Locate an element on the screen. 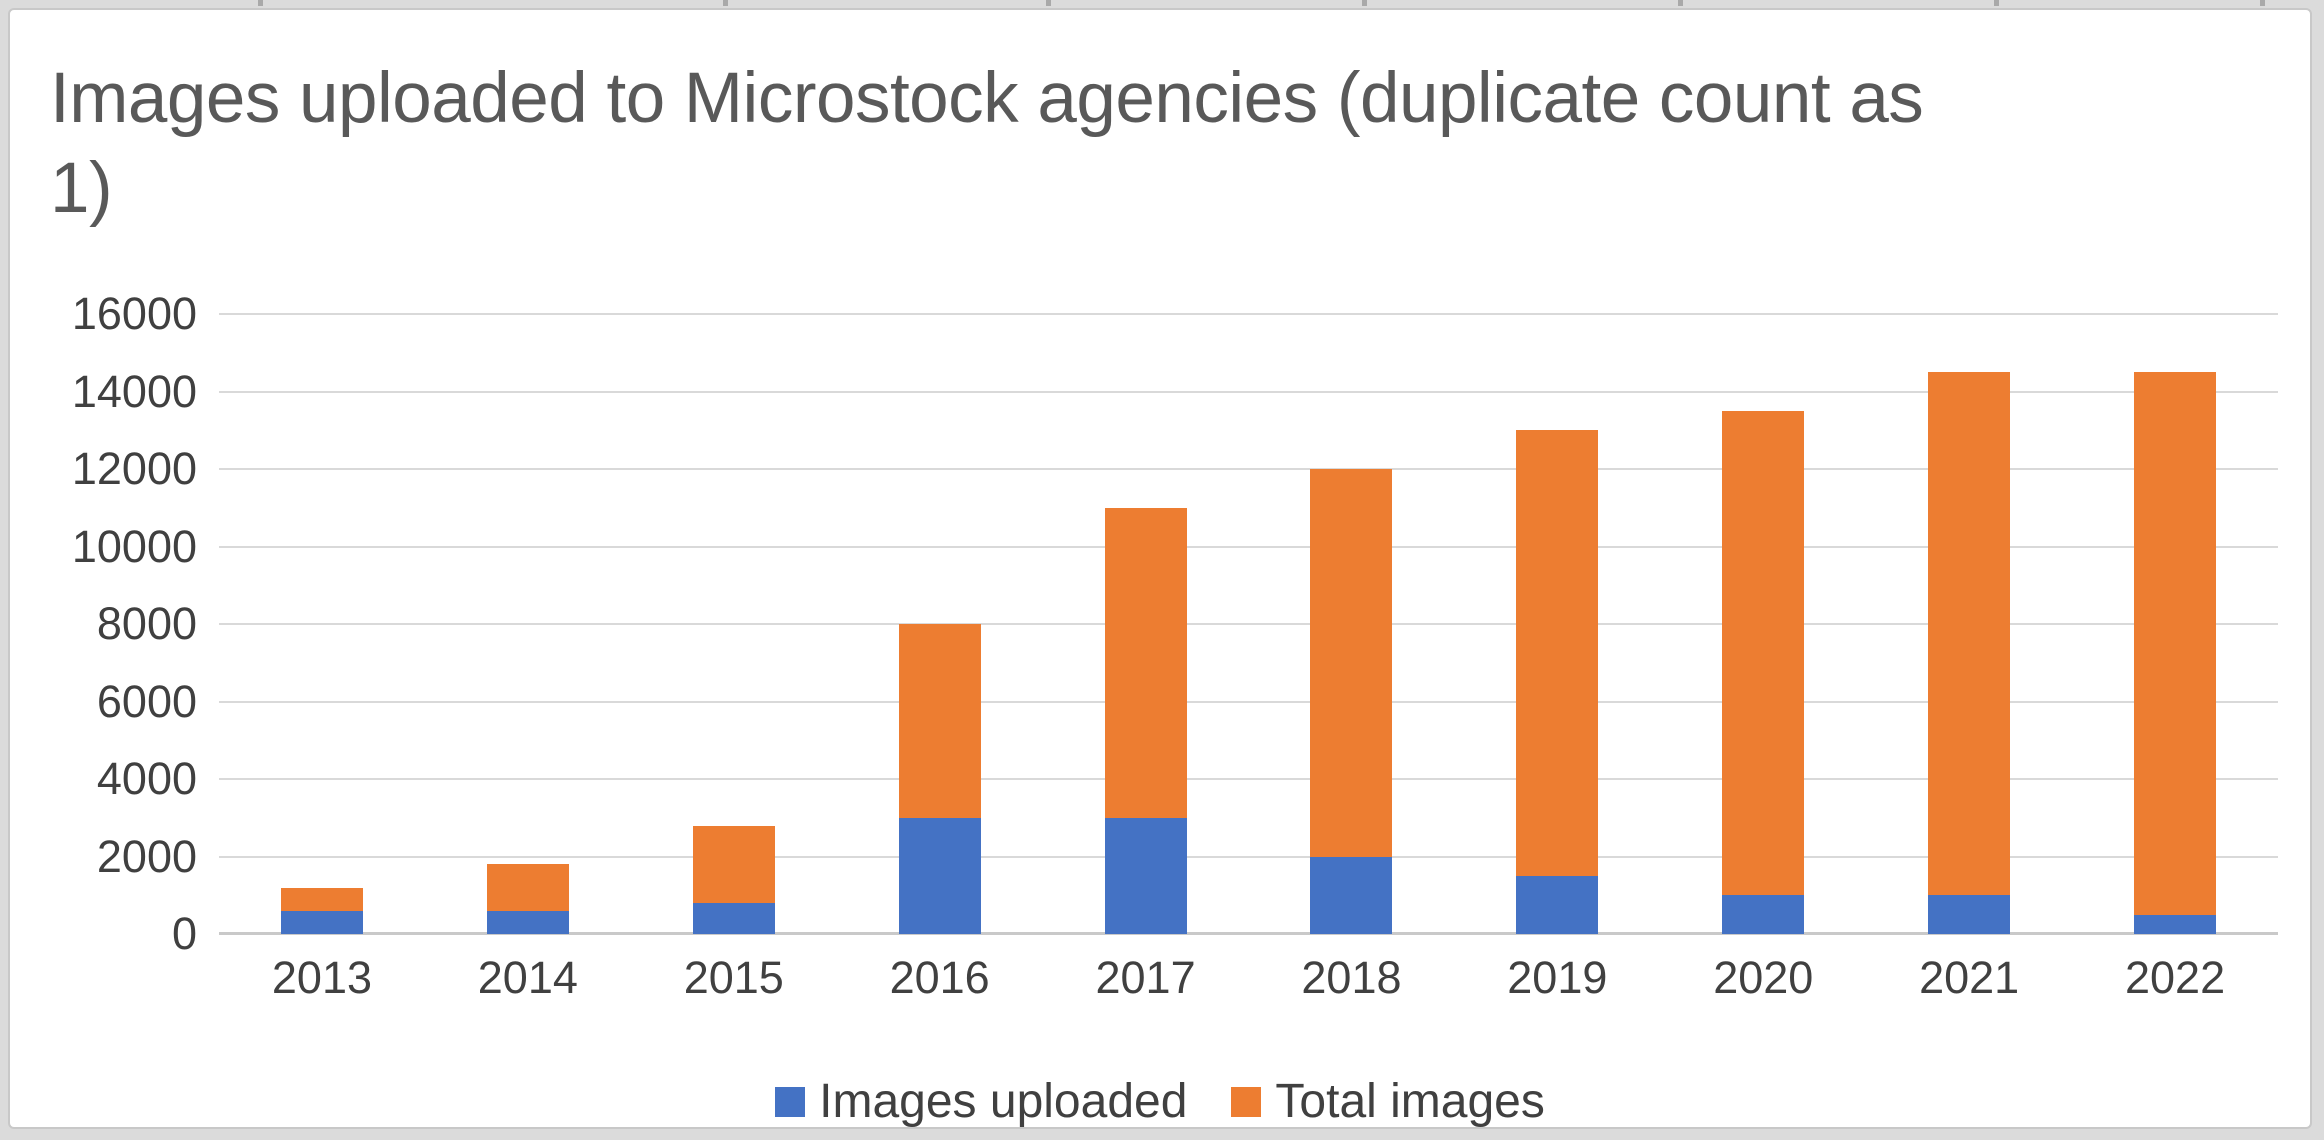  bar-segment-images-uploaded-2013 is located at coordinates (321, 922).